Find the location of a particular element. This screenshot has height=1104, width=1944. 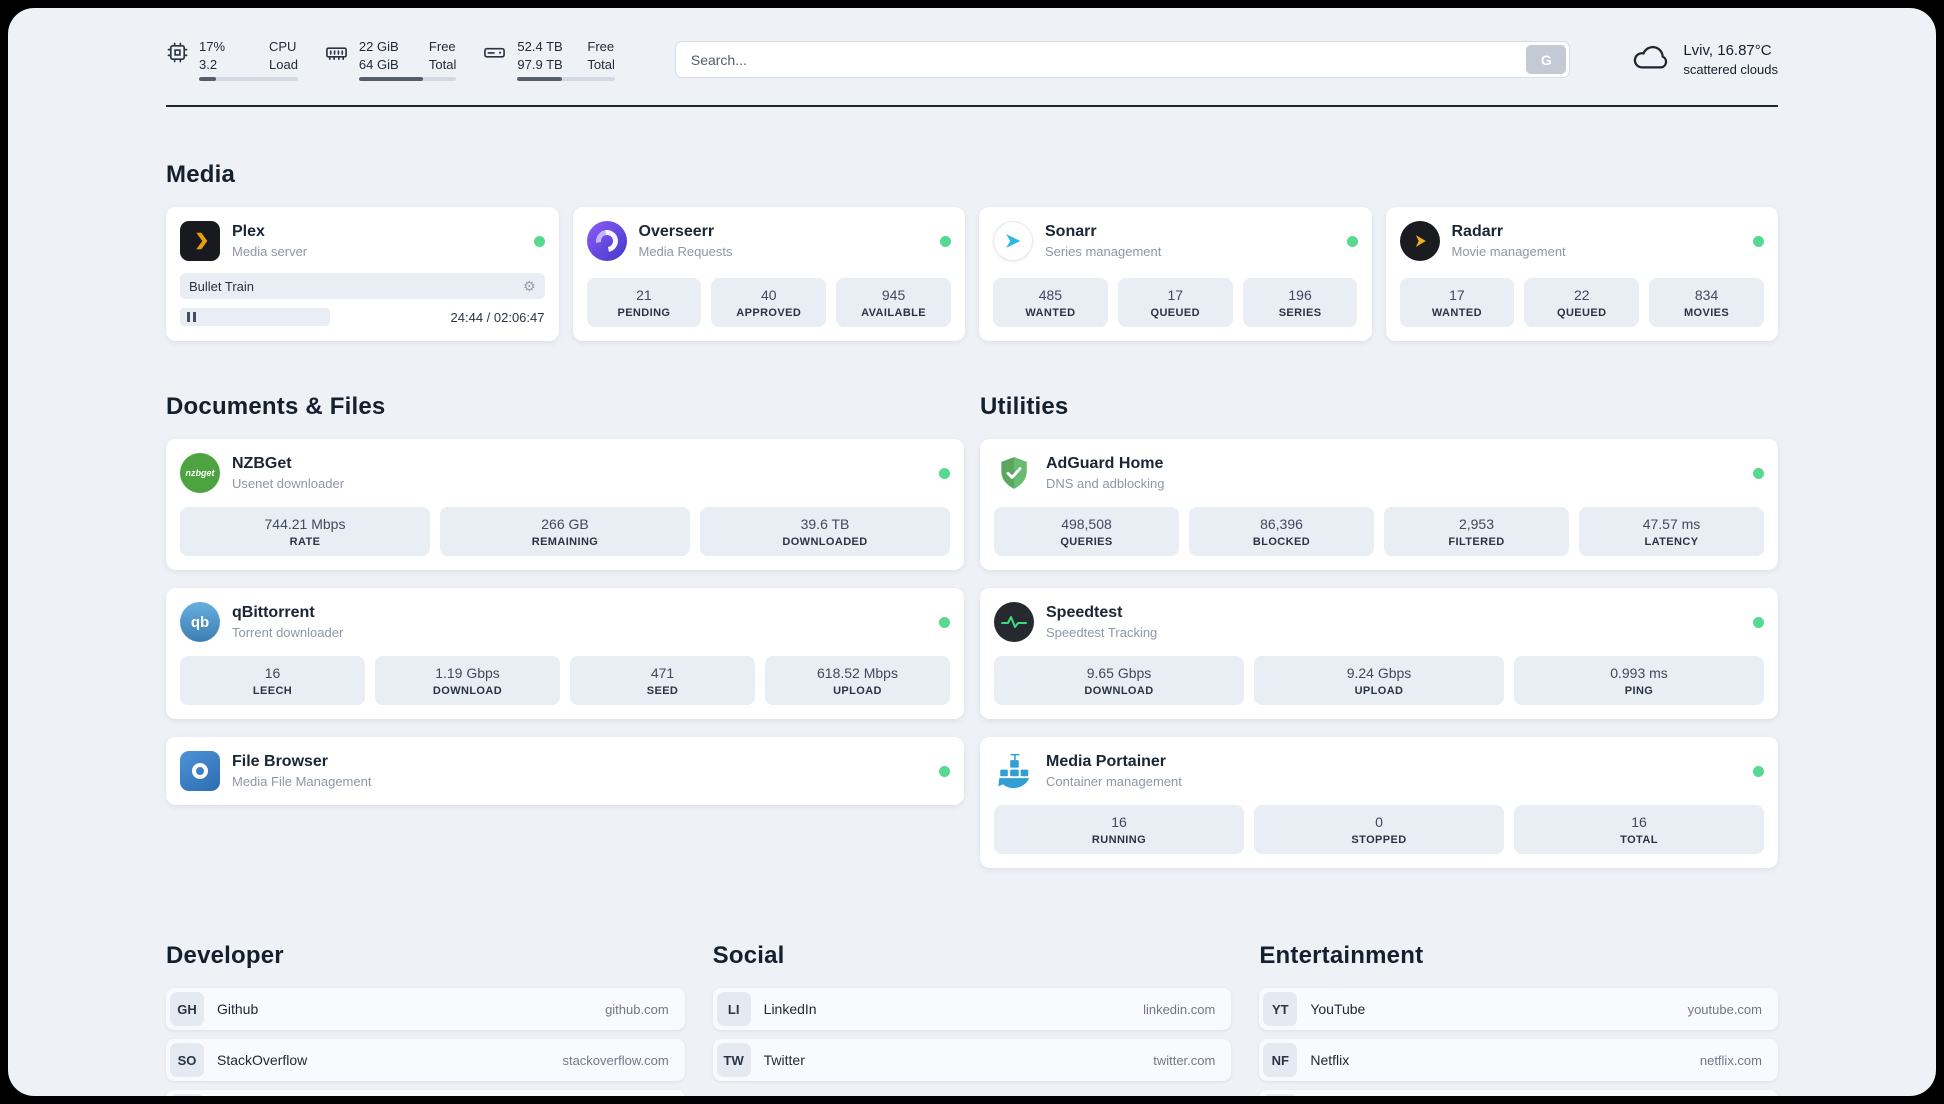

stat-box: 40 APPROVED is located at coordinates (769, 302).